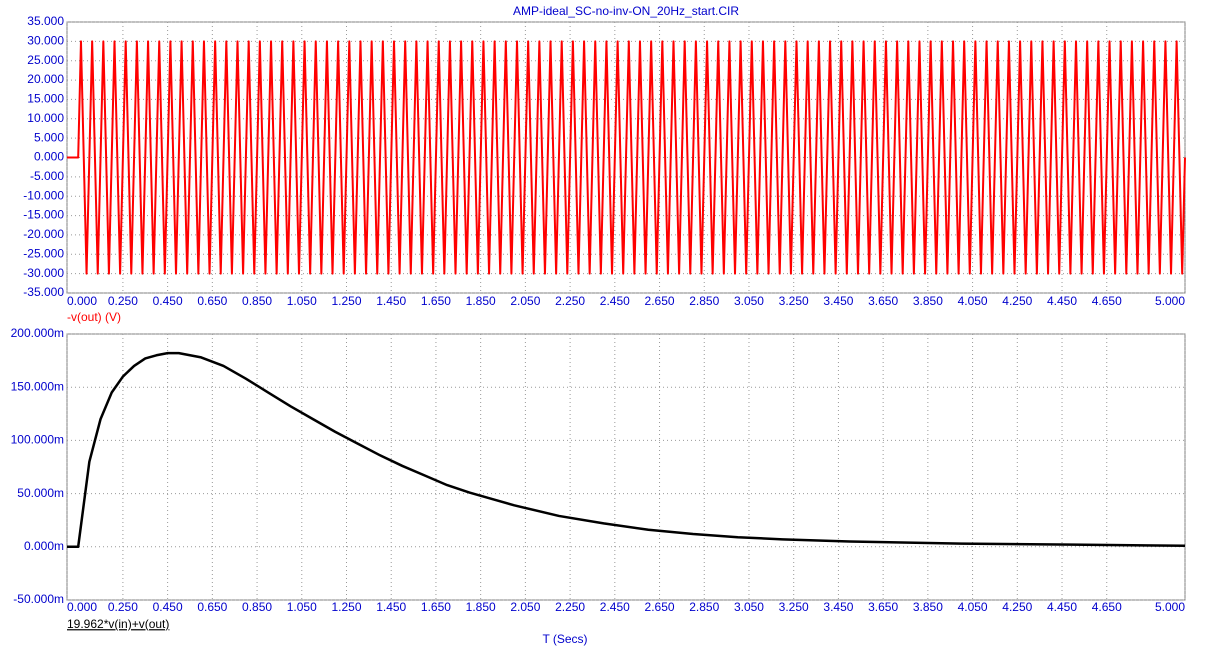  I want to click on y-tick-label: -35.000, so click(43, 292).